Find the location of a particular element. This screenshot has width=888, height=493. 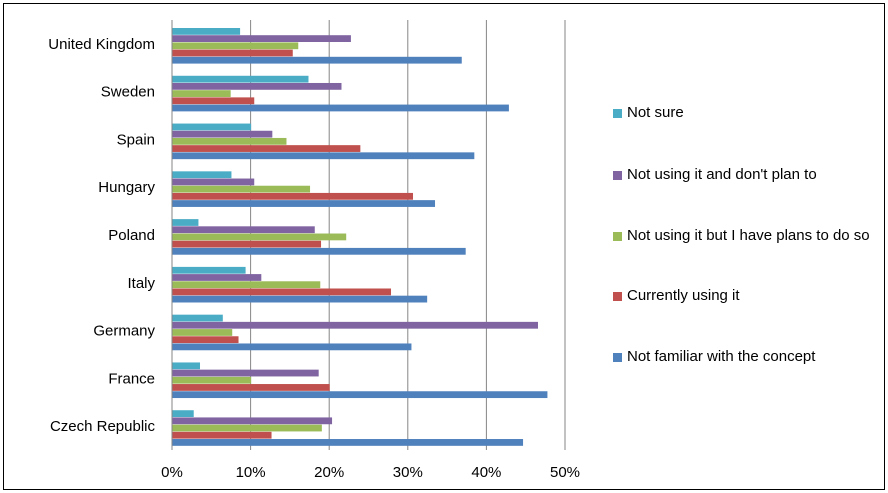

legend-label: Not using it but I have plans to do so is located at coordinates (748, 235).